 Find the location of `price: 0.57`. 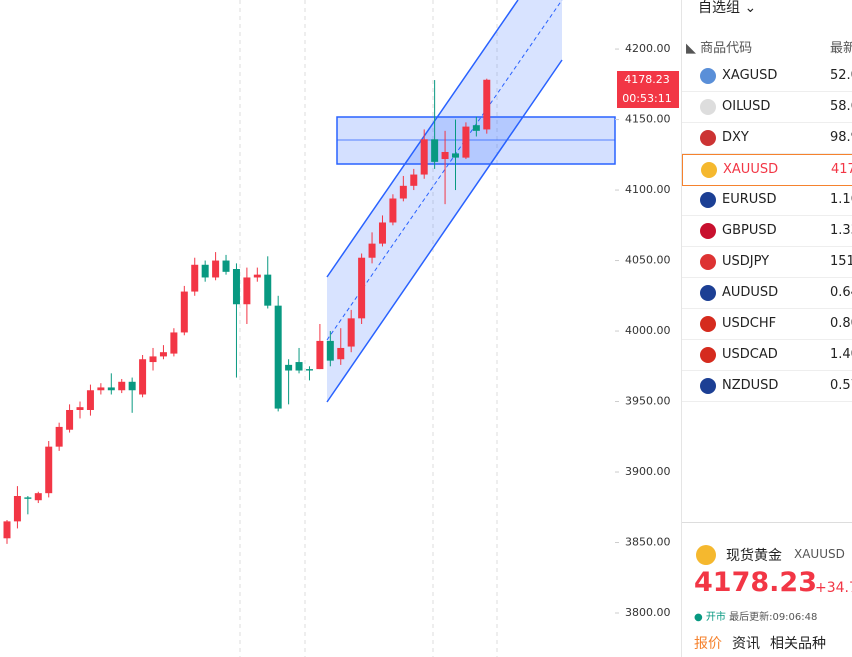

price: 0.57 is located at coordinates (841, 385).